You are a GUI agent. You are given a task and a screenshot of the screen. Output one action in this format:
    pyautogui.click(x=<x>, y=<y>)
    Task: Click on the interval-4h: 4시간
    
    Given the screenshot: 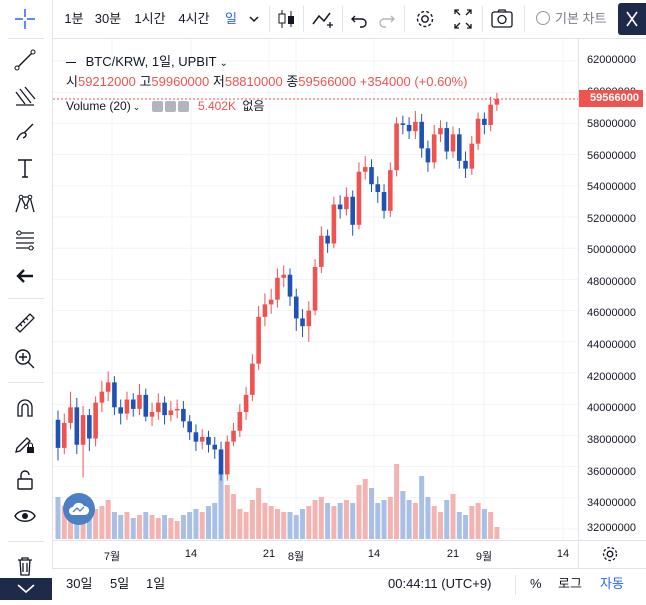 What is the action you would take?
    pyautogui.click(x=194, y=18)
    